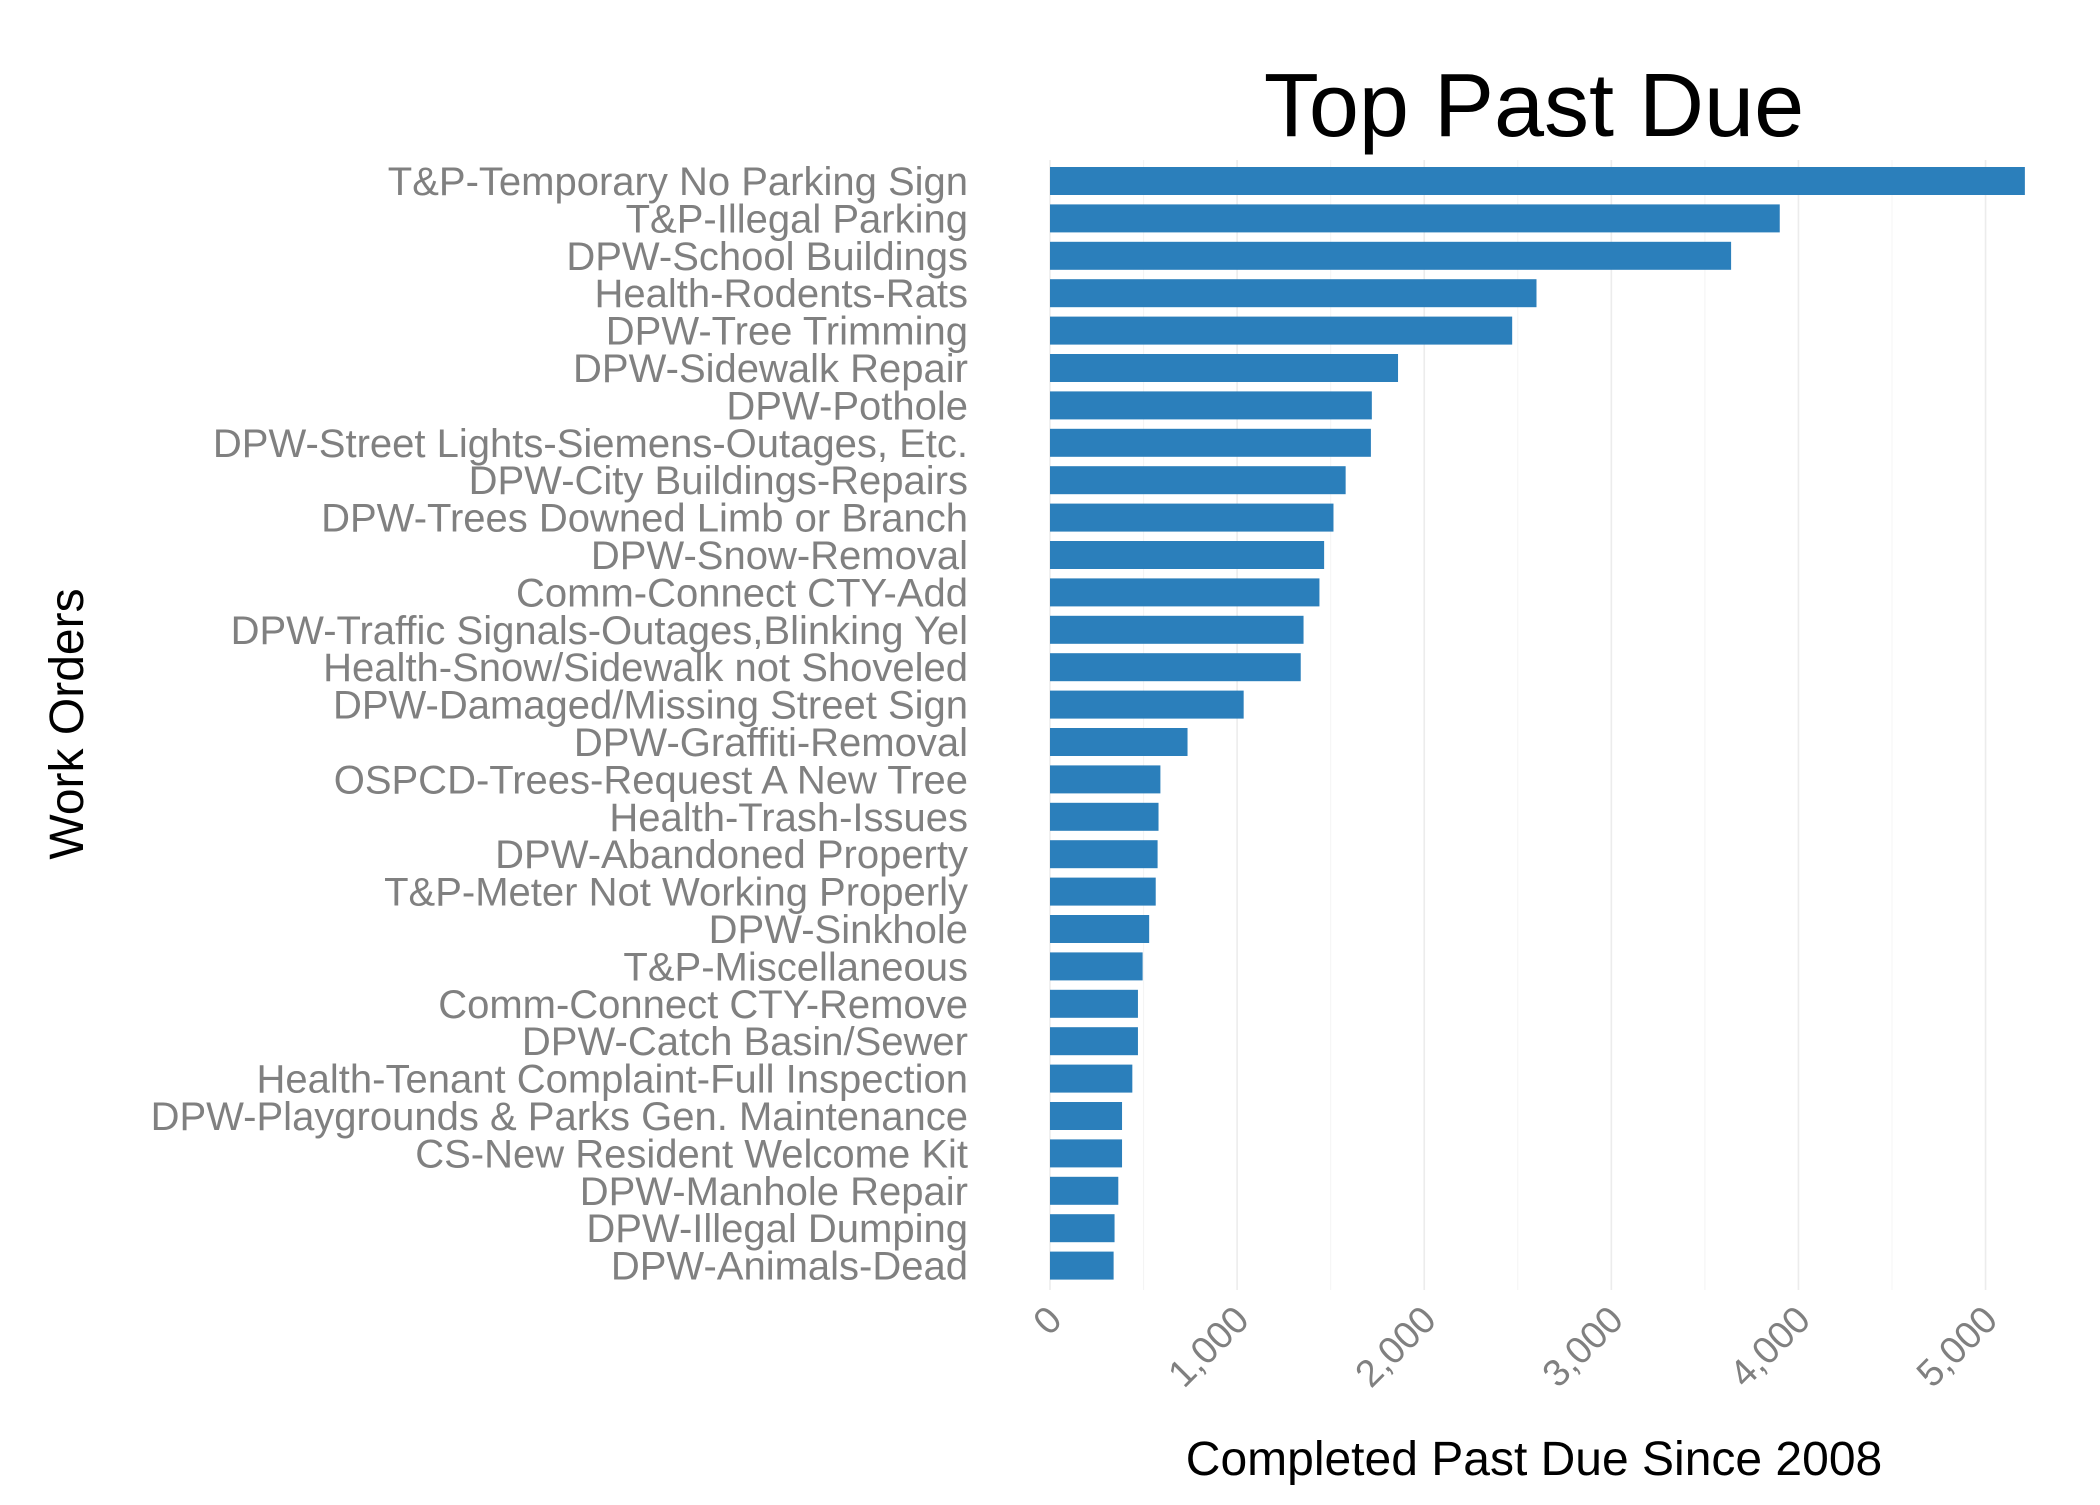 Image resolution: width=2100 pixels, height=1505 pixels. What do you see at coordinates (1396, 1347) in the screenshot?
I see `x-tick-label: 2,000` at bounding box center [1396, 1347].